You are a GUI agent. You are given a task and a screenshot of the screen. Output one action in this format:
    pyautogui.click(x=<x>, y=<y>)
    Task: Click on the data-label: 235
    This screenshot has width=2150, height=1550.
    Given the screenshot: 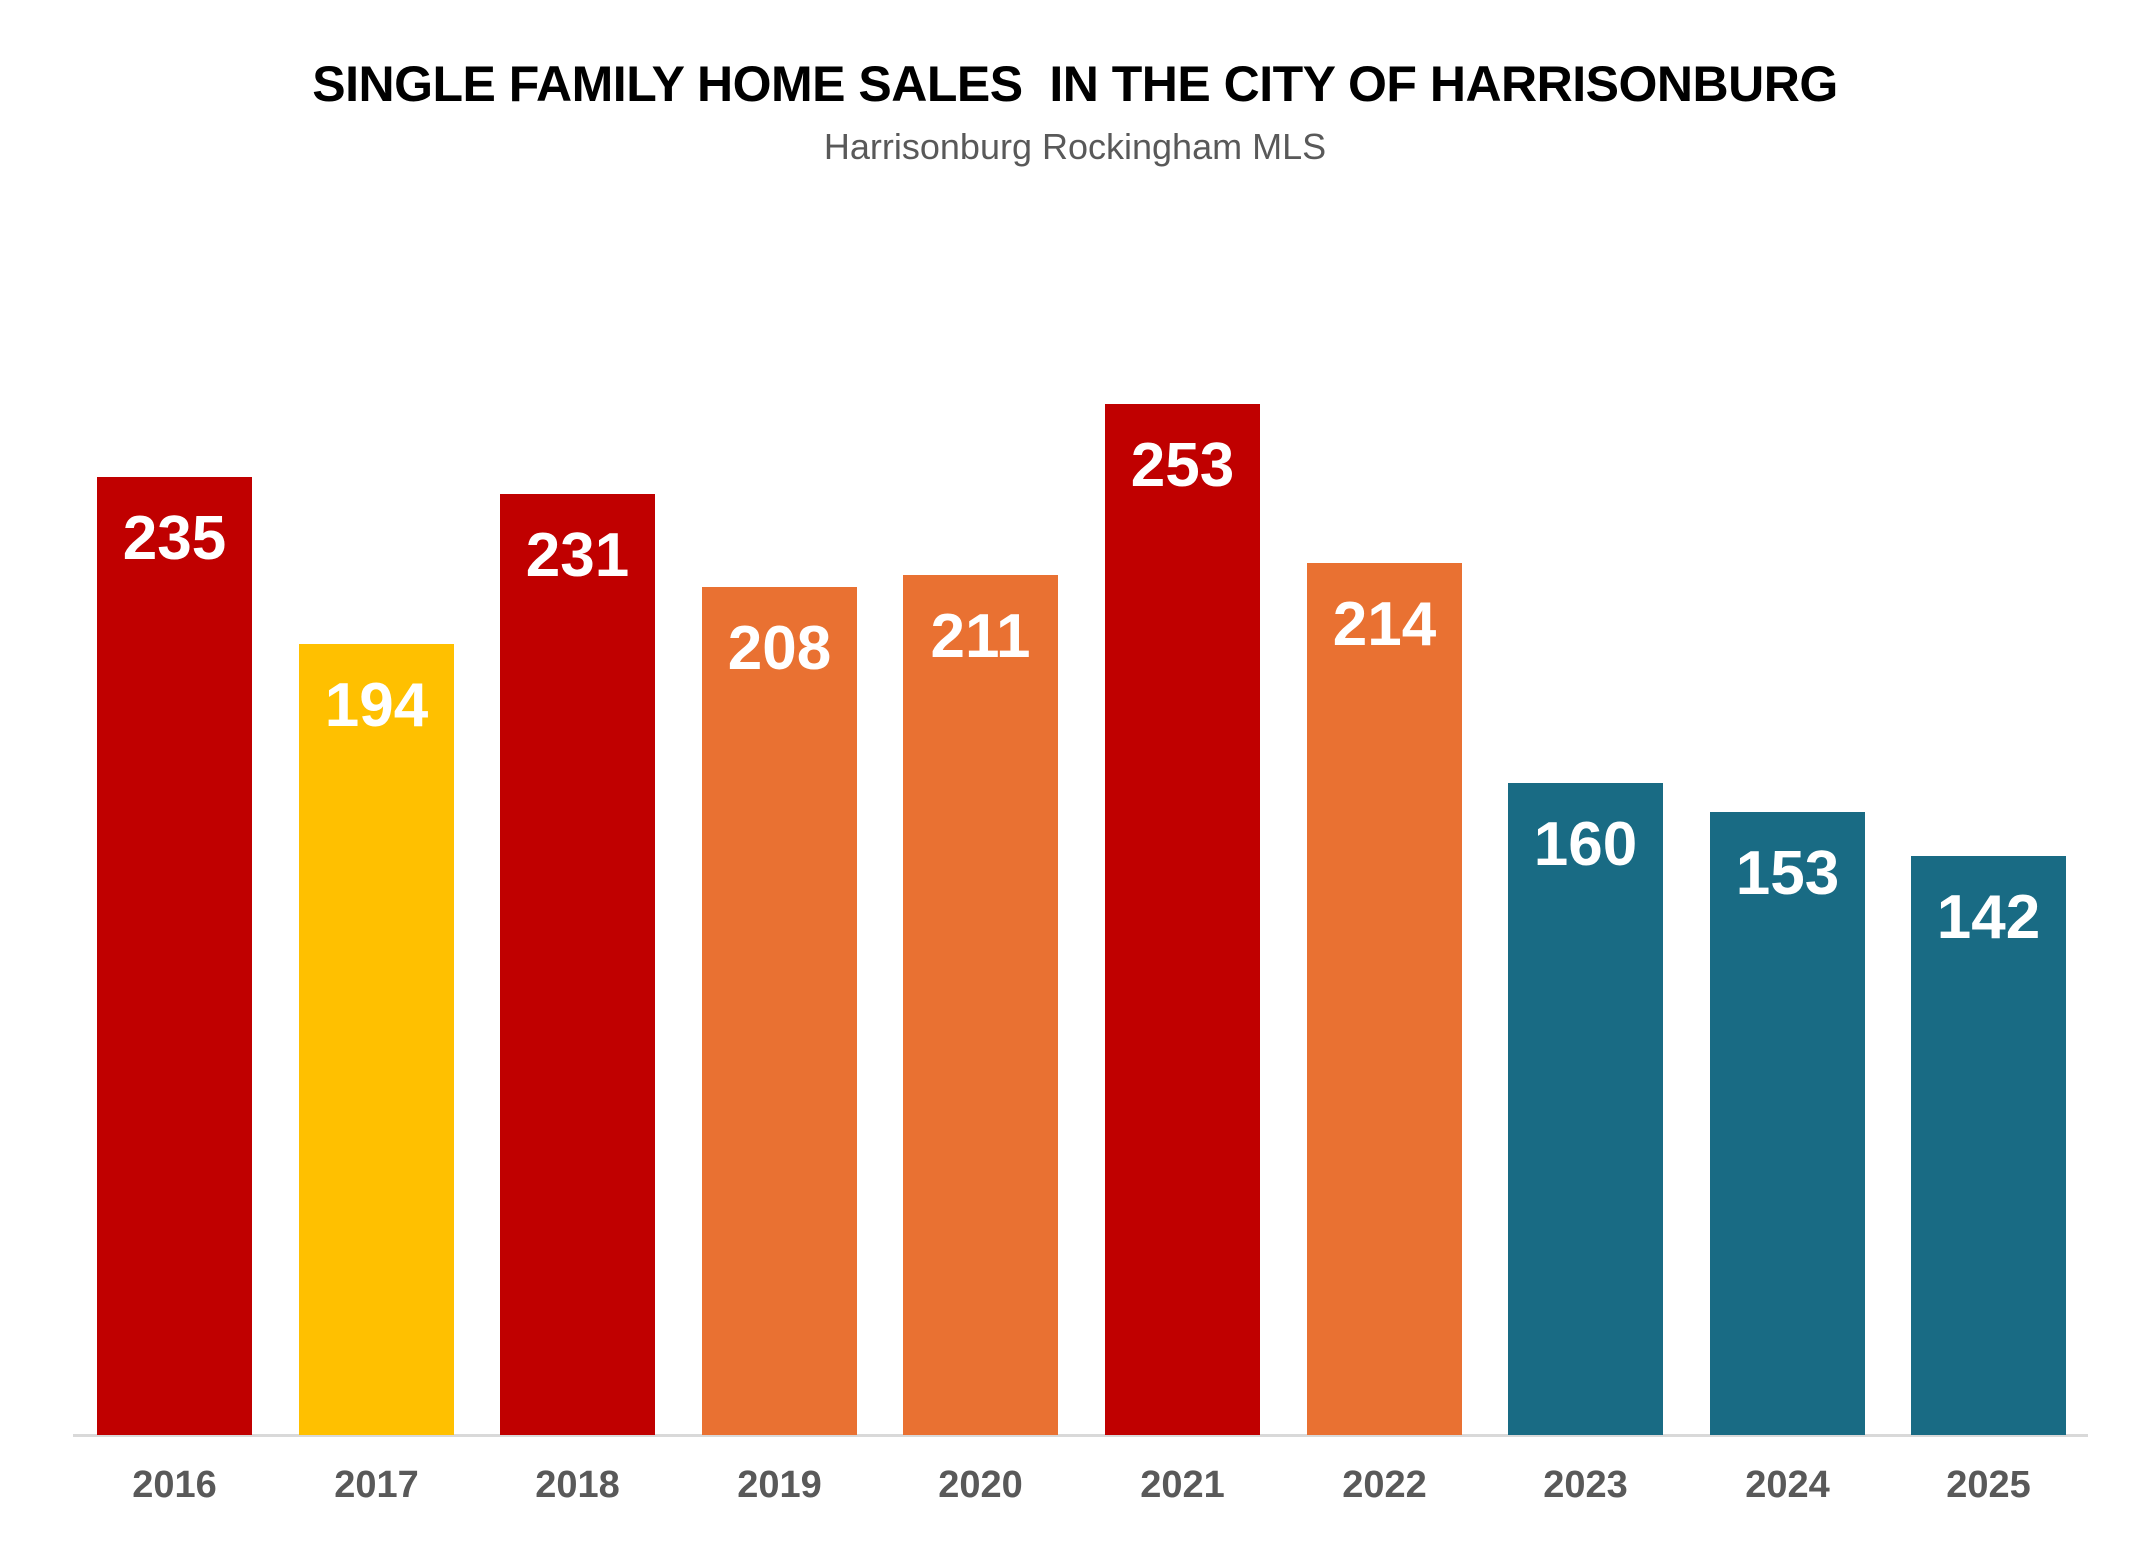 What is the action you would take?
    pyautogui.click(x=174, y=538)
    